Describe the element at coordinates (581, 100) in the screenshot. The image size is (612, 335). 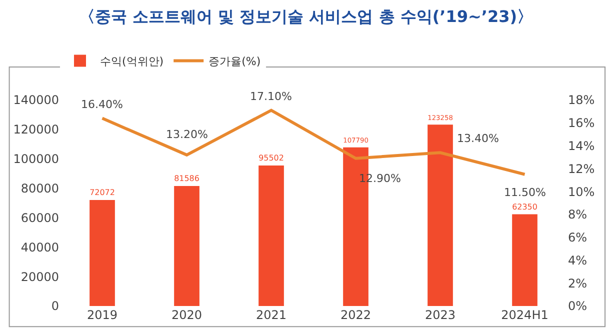
I see `y2-tick-label: 18%` at that location.